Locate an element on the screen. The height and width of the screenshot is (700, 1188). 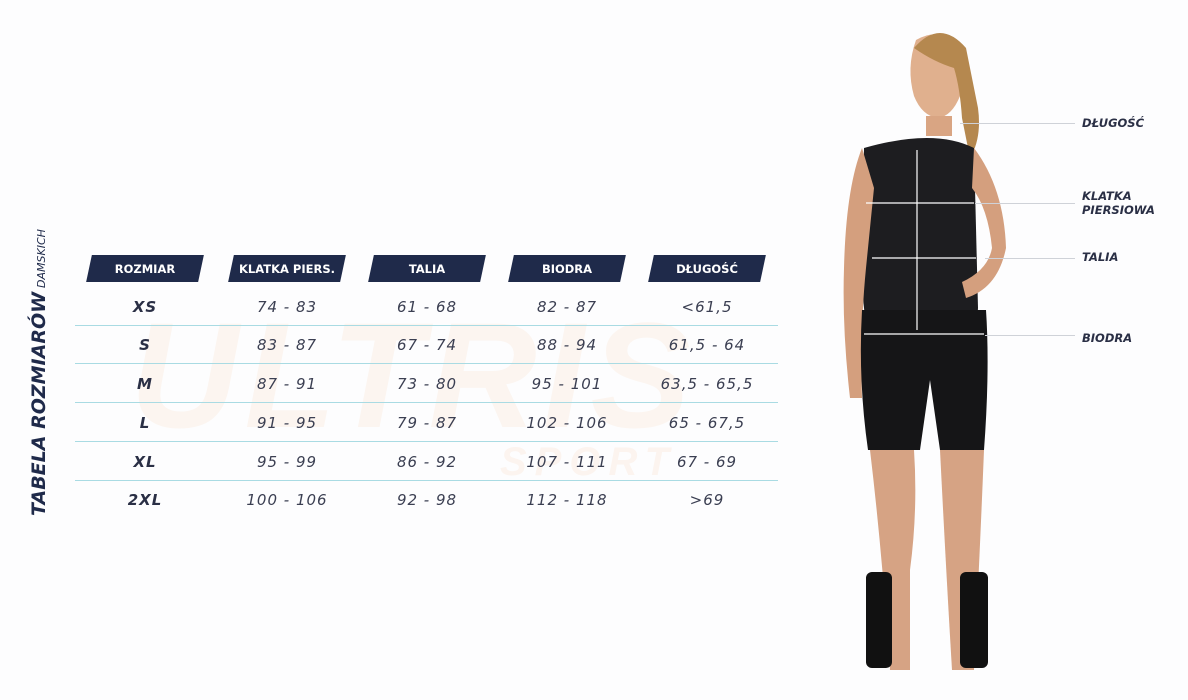
size-table-title: TABELA ROZMIARÓW DAMSKICH is located at coordinates (39, 372).